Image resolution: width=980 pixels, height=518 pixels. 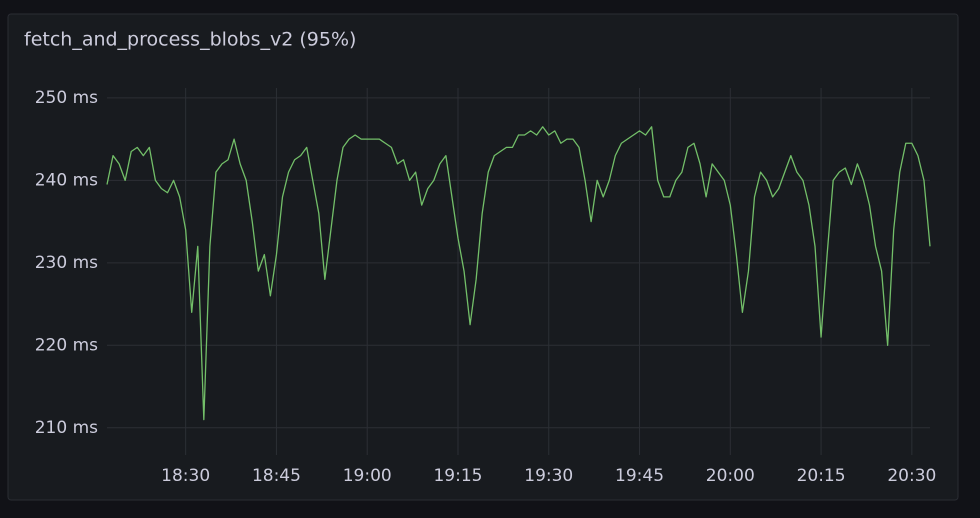 I want to click on y-tick-label: 250 ms, so click(x=66, y=98).